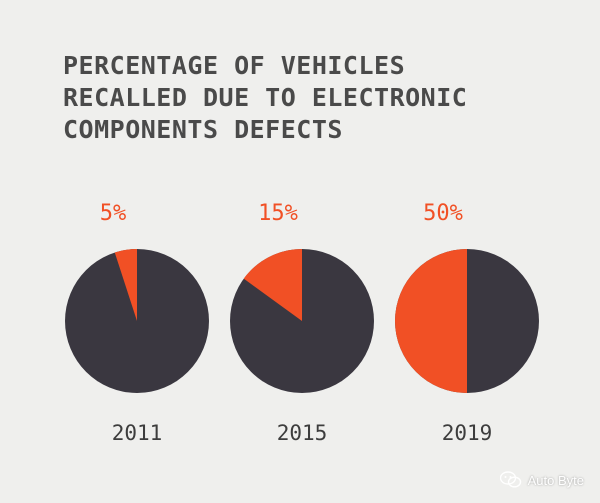  I want to click on pie-2019: 50% 2019, so click(467, 323).